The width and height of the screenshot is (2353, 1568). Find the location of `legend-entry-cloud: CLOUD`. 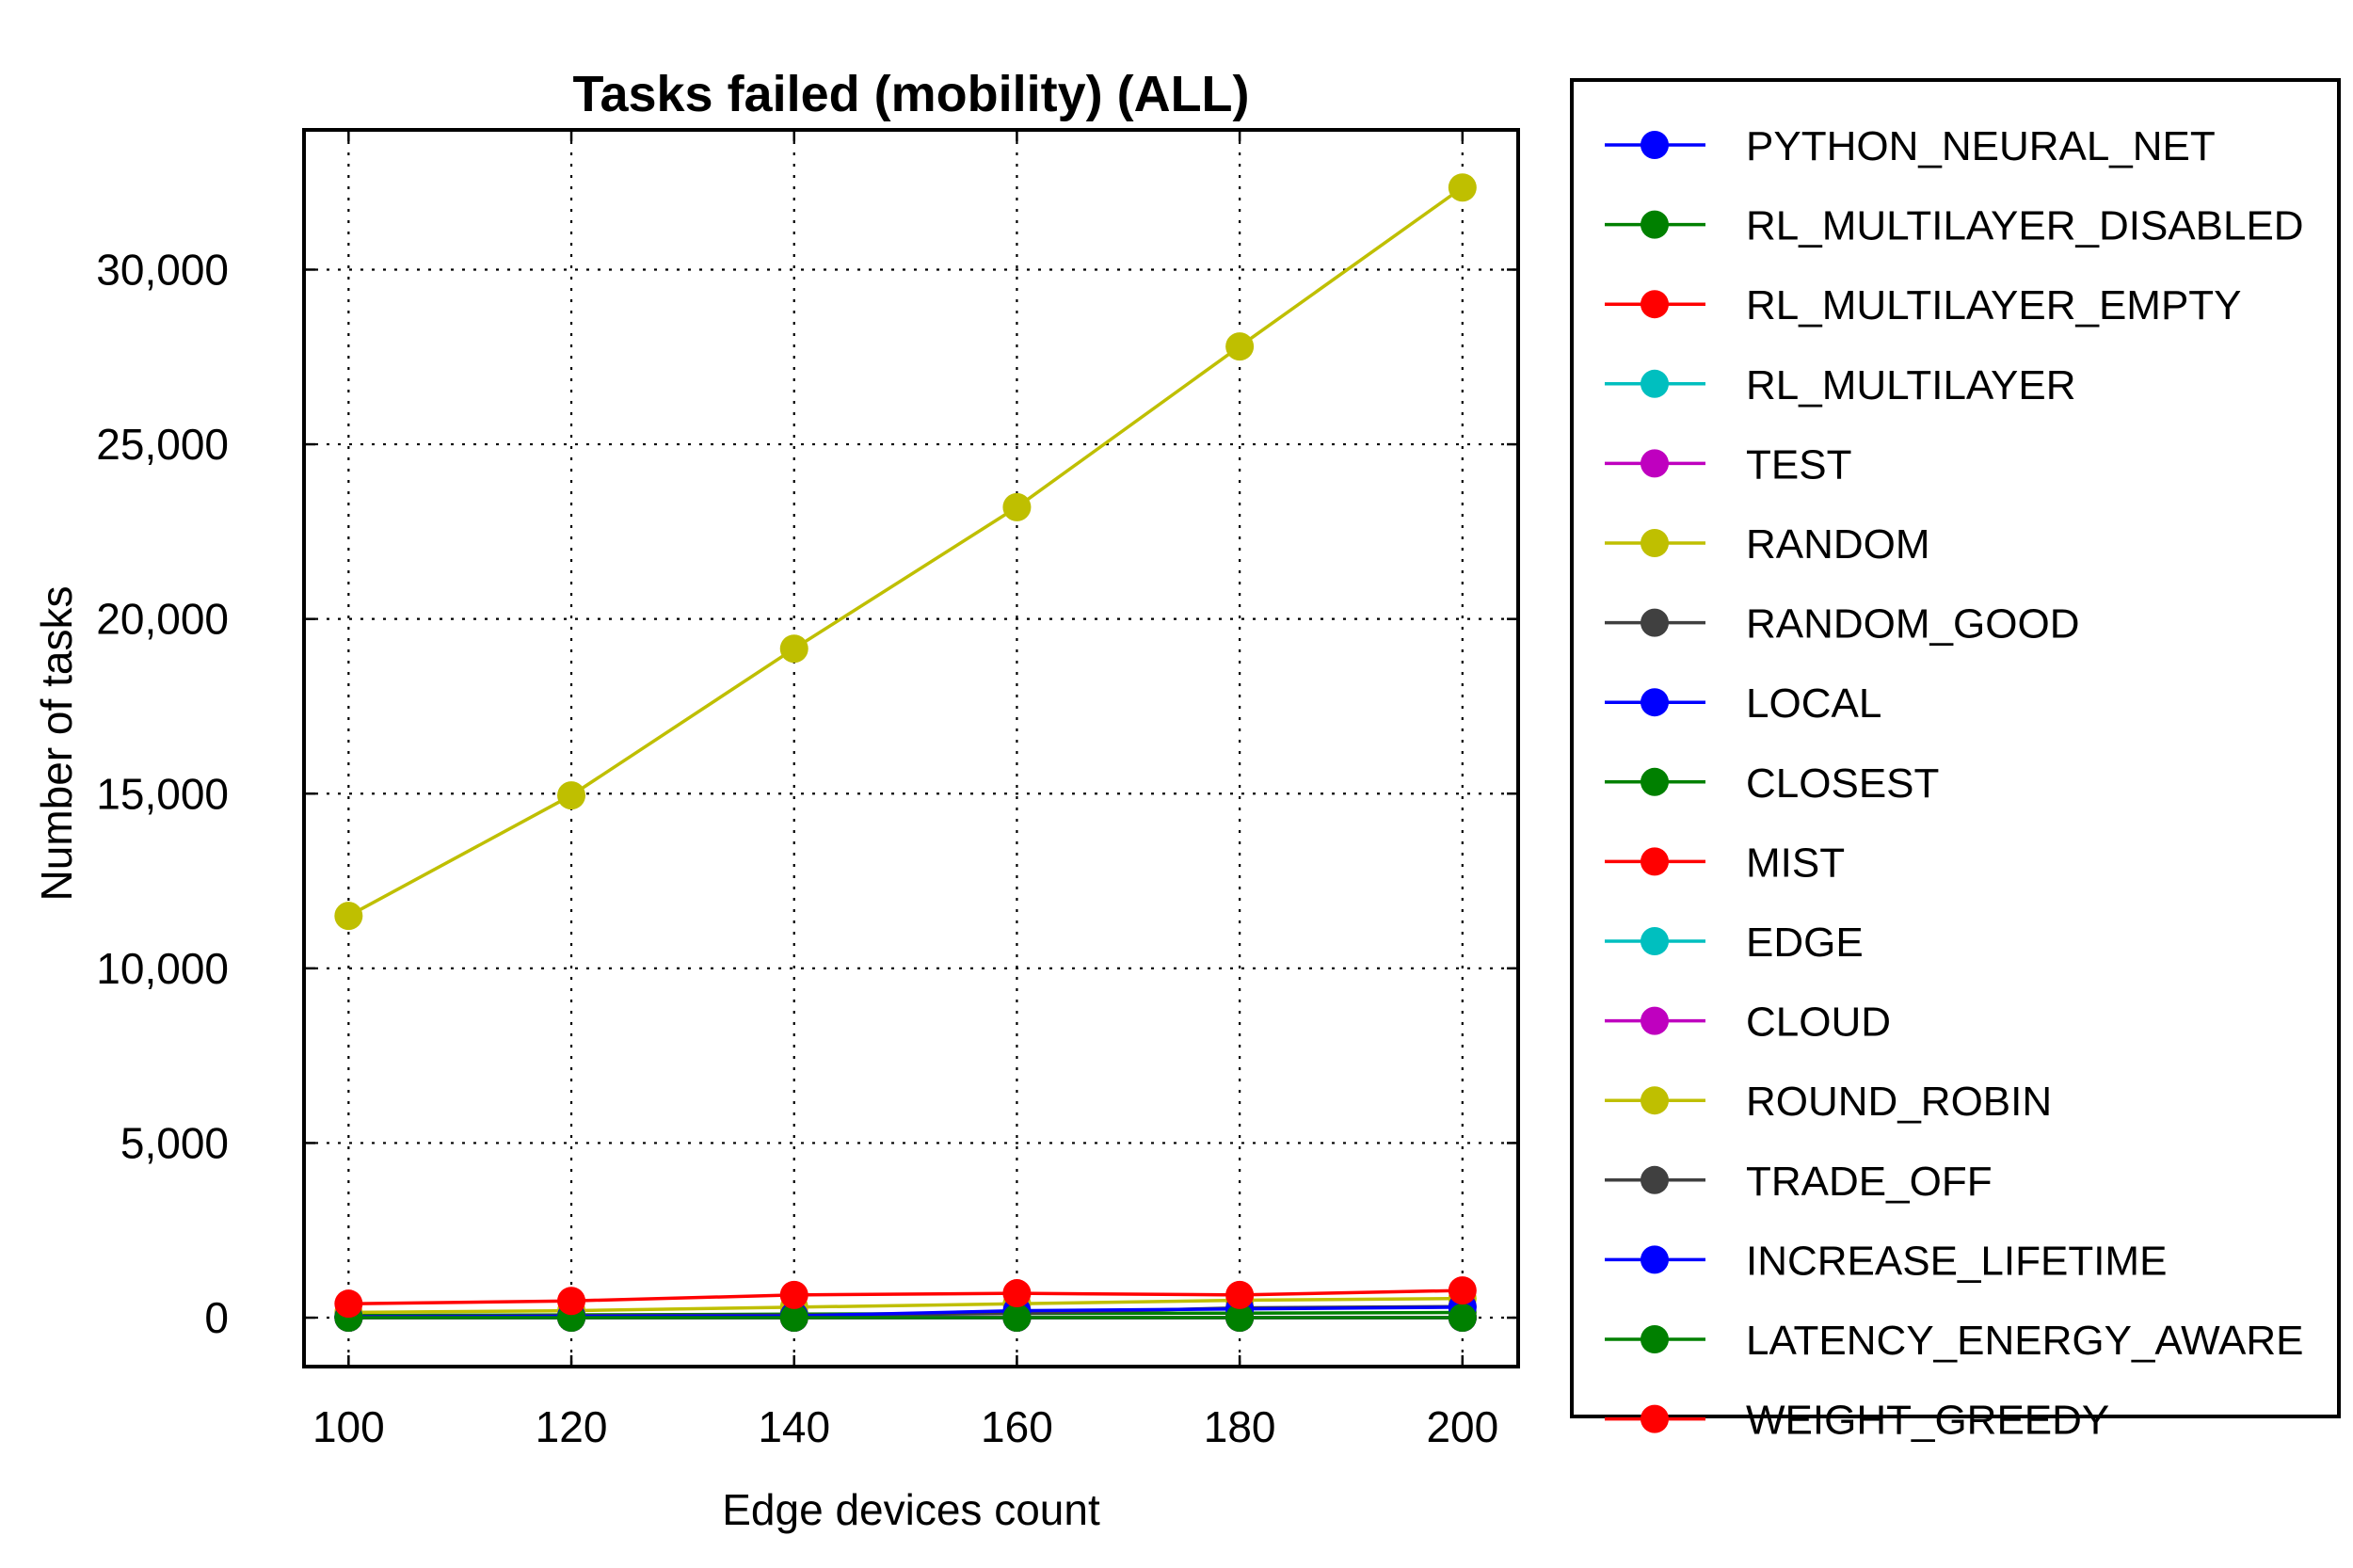

legend-entry-cloud: CLOUD is located at coordinates (1748, 1023).